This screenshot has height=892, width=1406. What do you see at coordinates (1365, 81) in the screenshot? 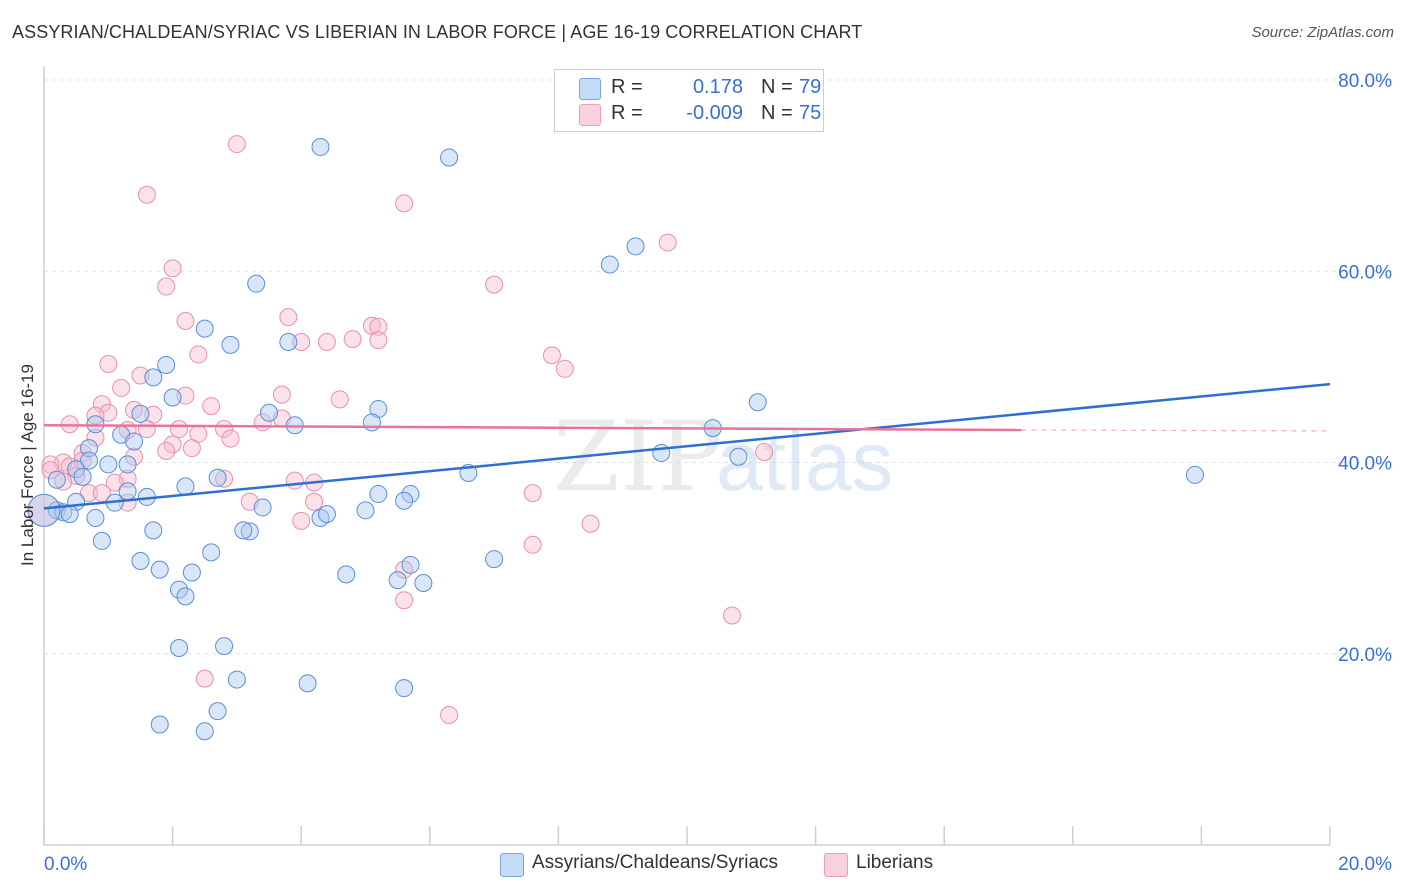
I see `y-tick-label: 80.0%` at bounding box center [1365, 81].